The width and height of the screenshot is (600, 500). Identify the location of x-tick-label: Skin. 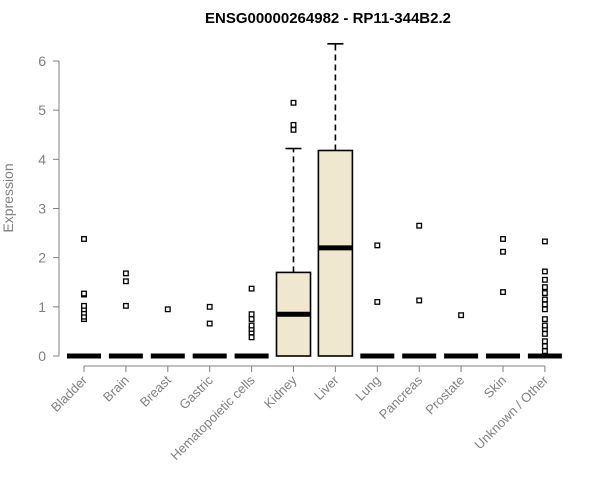
(495, 387).